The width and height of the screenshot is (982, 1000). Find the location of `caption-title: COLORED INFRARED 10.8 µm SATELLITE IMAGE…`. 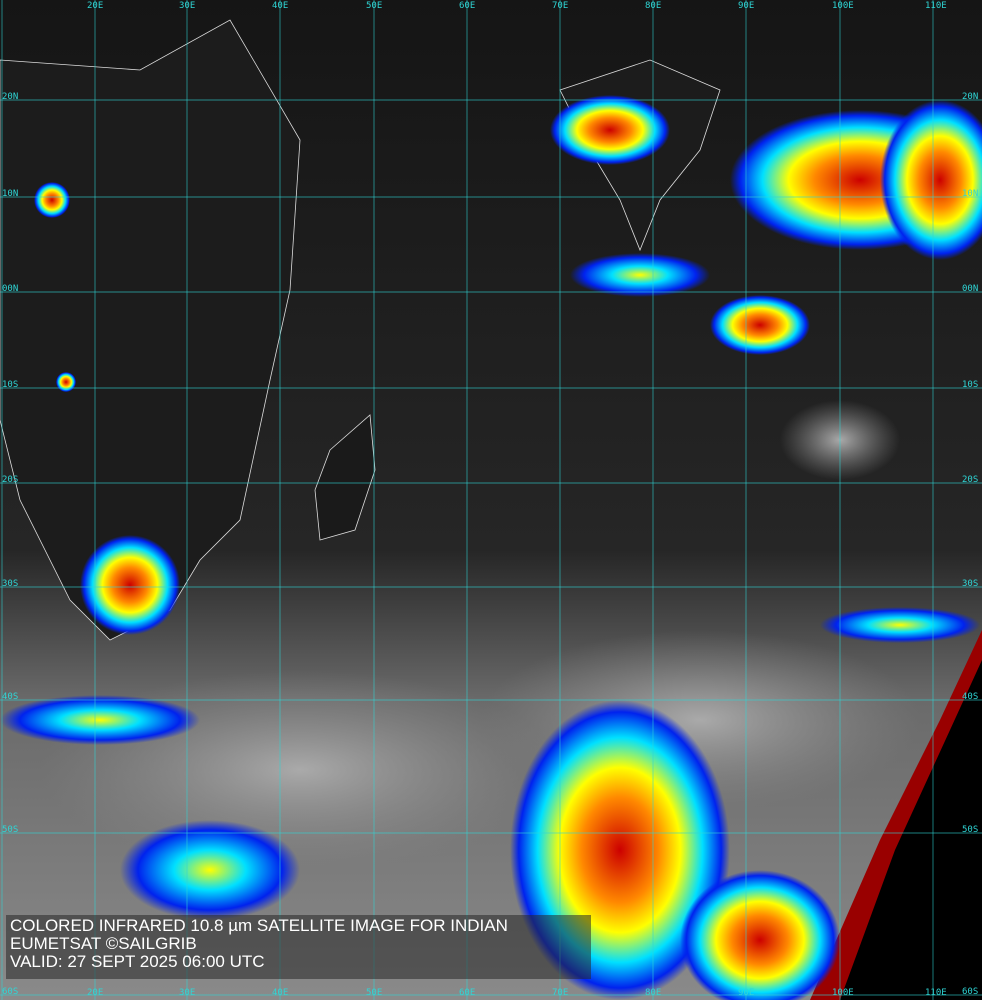

caption-title: COLORED INFRARED 10.8 µm SATELLITE IMAGE… is located at coordinates (298, 926).